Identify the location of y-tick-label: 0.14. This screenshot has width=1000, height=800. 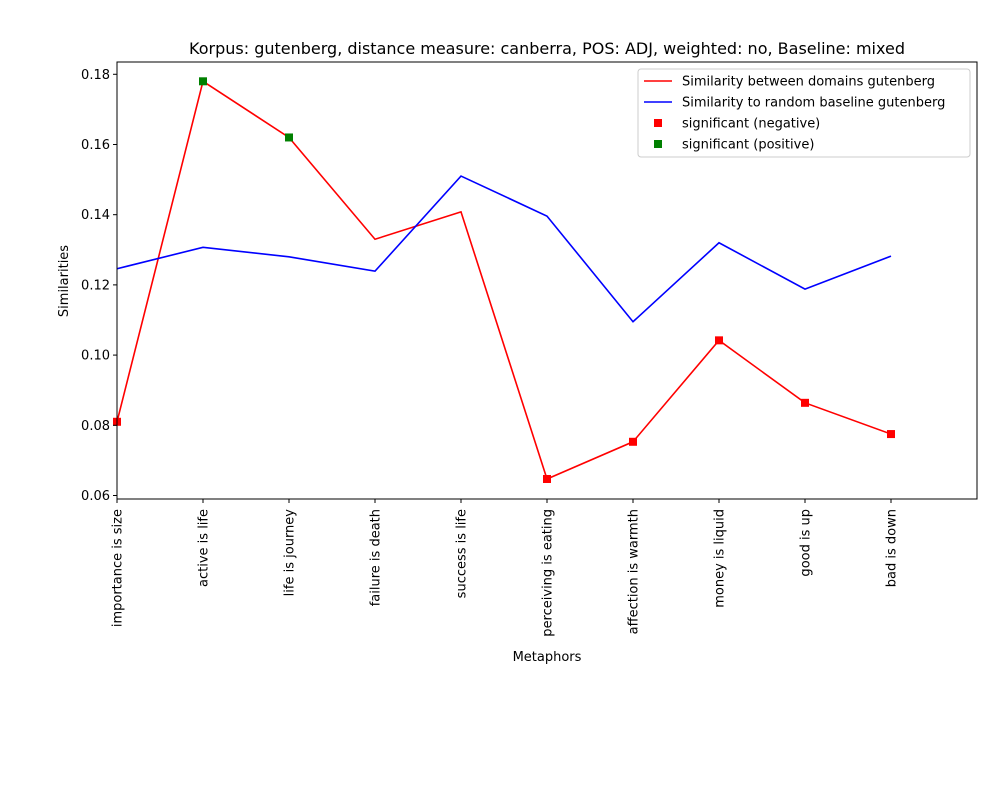
(95, 215).